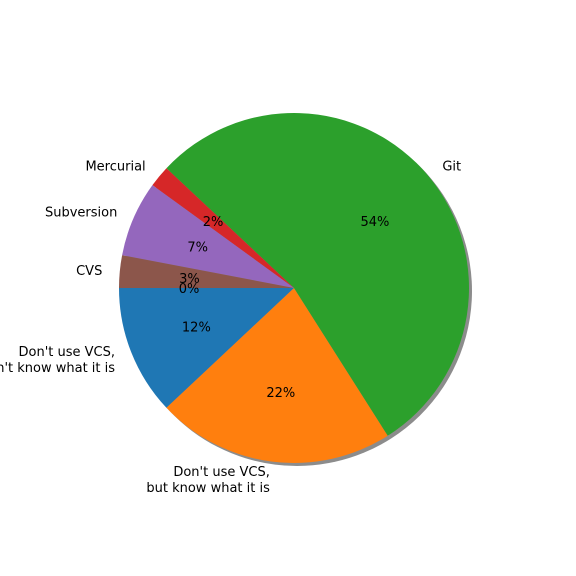 This screenshot has width=576, height=576. Describe the element at coordinates (196, 328) in the screenshot. I see `slice-percent-label: 12%` at that location.